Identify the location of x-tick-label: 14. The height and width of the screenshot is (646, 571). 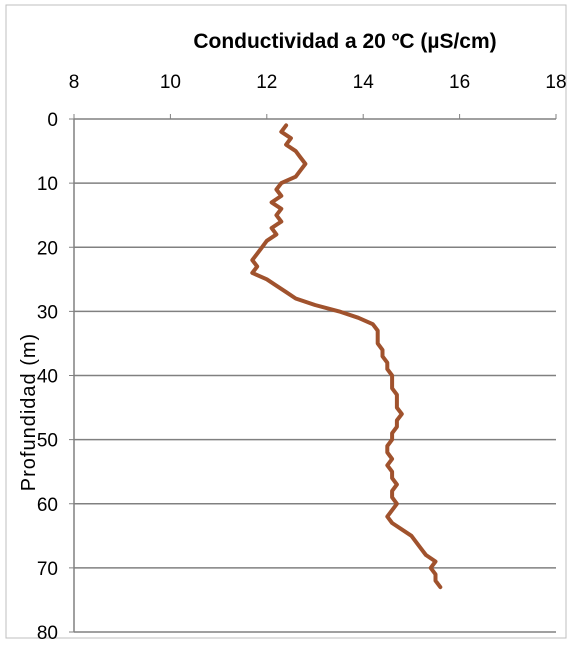
(364, 82).